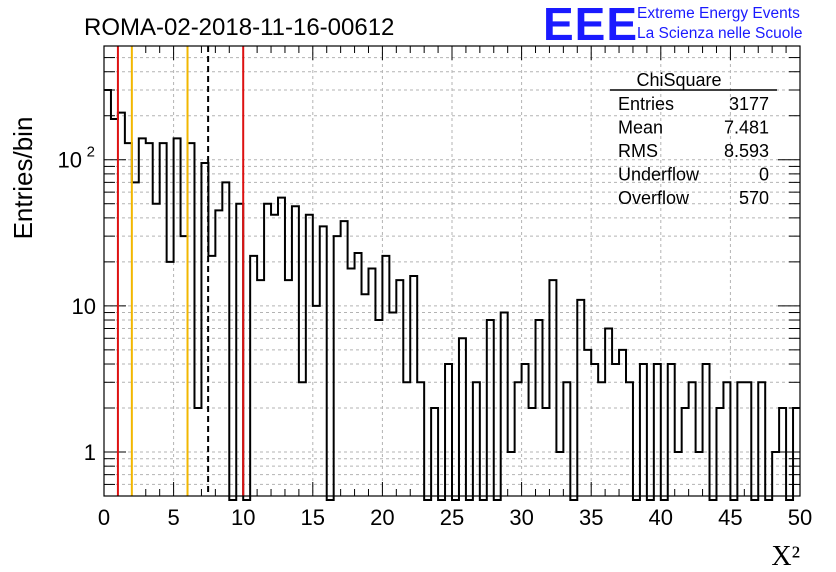  What do you see at coordinates (718, 13) in the screenshot?
I see `logo-line-1: Extreme Energy Events` at bounding box center [718, 13].